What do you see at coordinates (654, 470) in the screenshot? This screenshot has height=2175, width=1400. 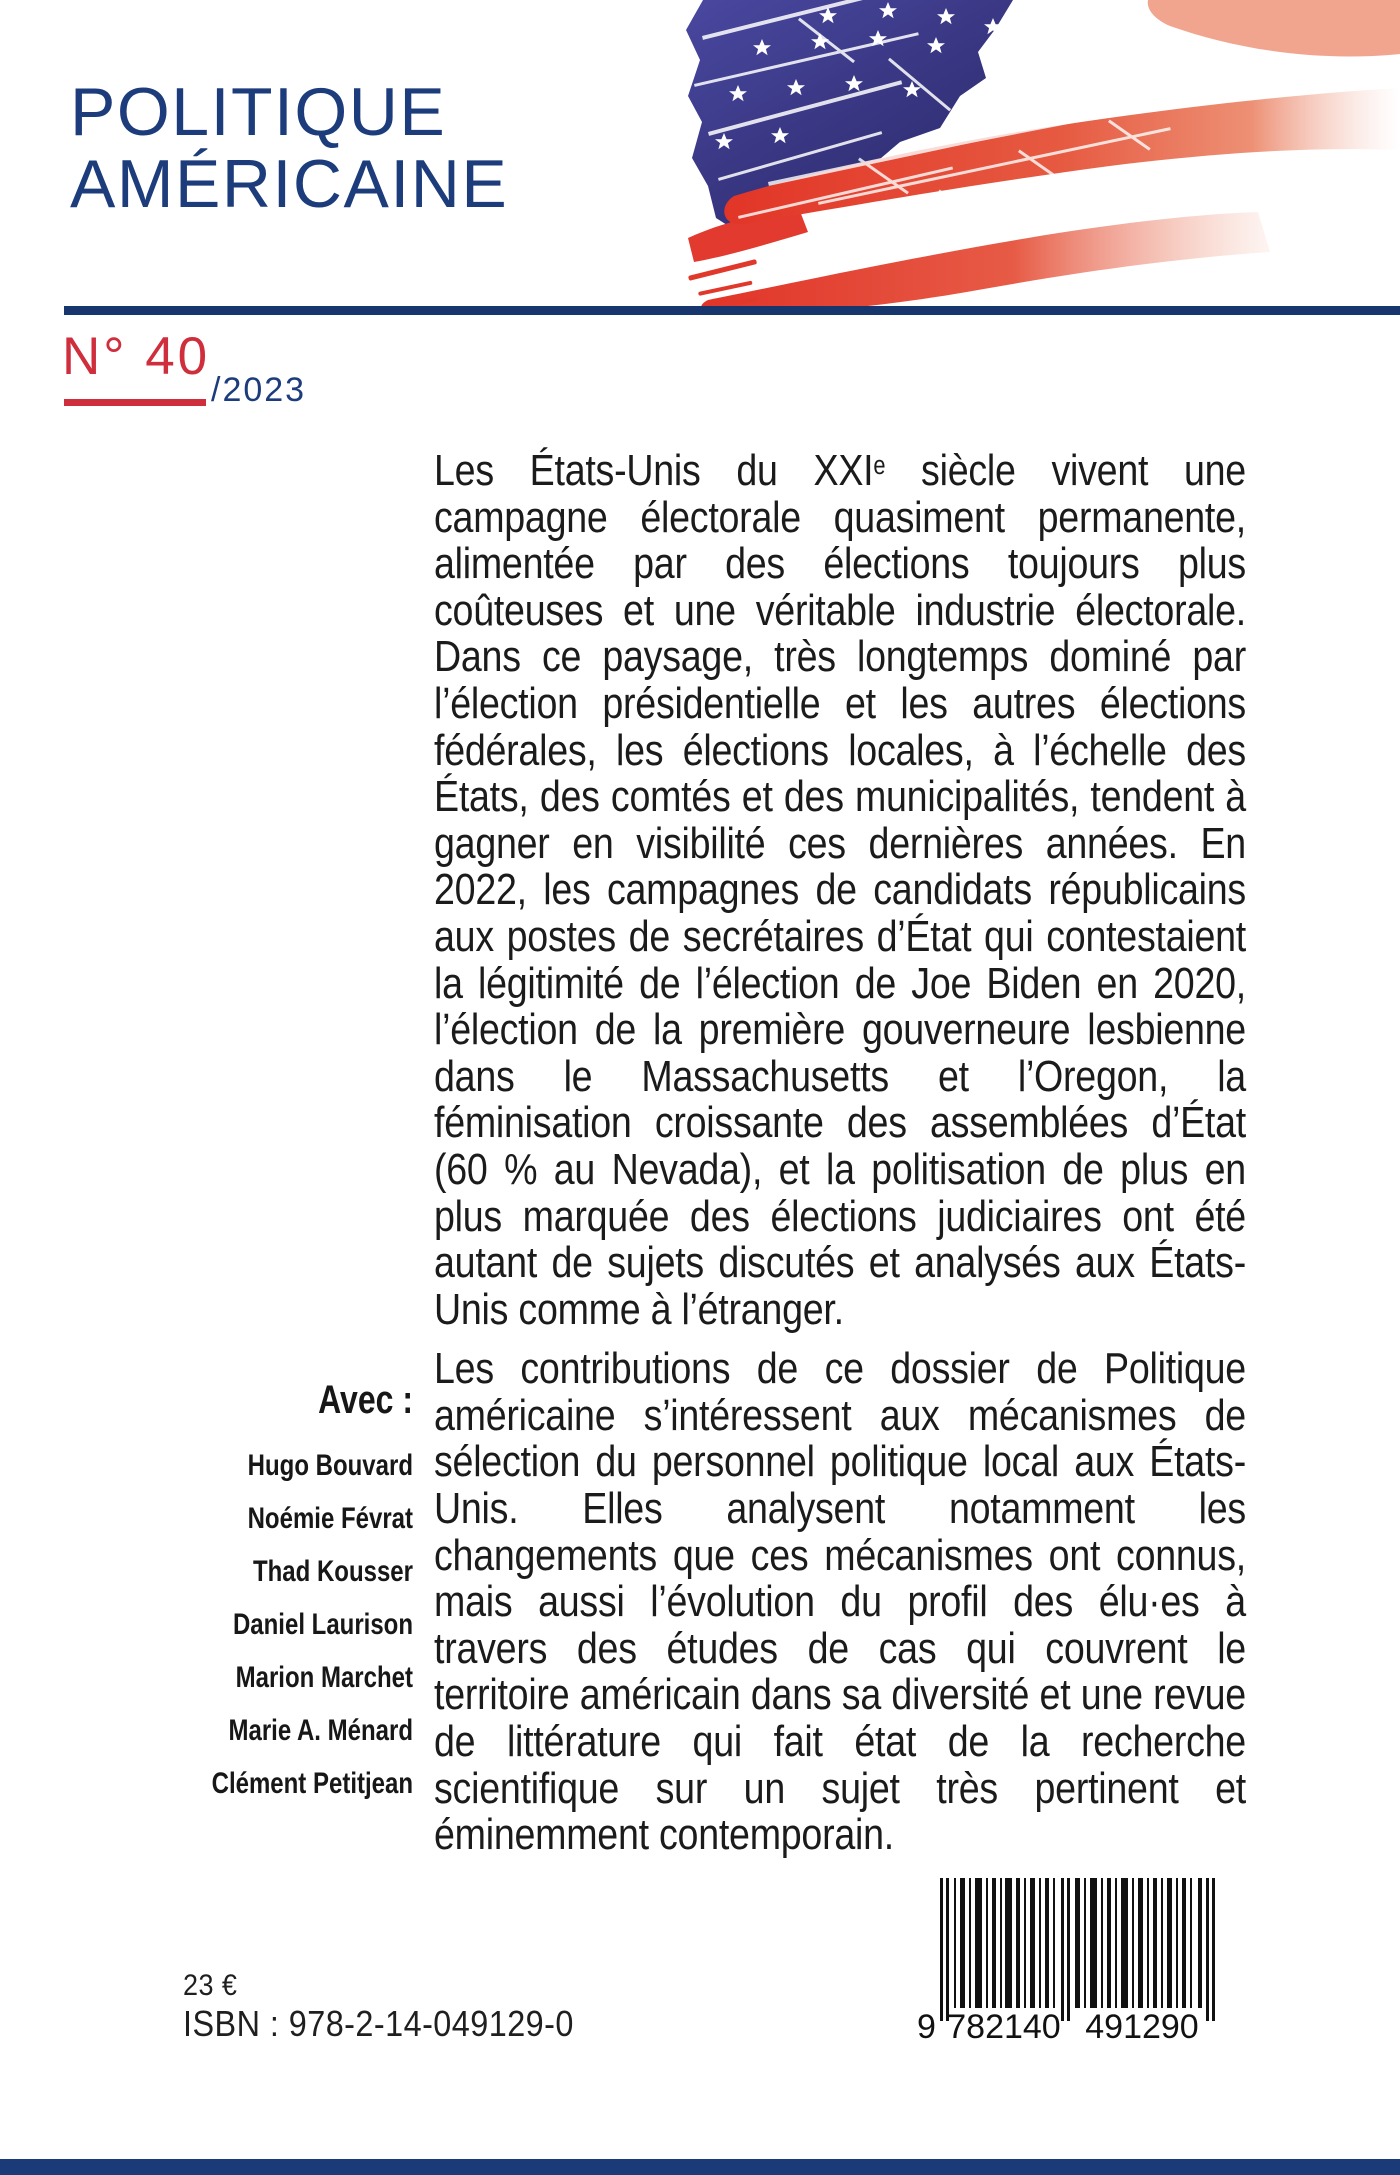 I see `paragraph-1-start: Les États-Unis du XXI` at bounding box center [654, 470].